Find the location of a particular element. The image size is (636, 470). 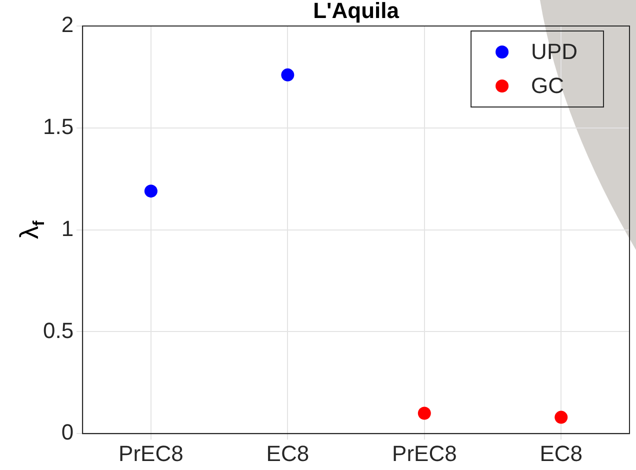

y-tick-label: 2 is located at coordinates (67, 25).